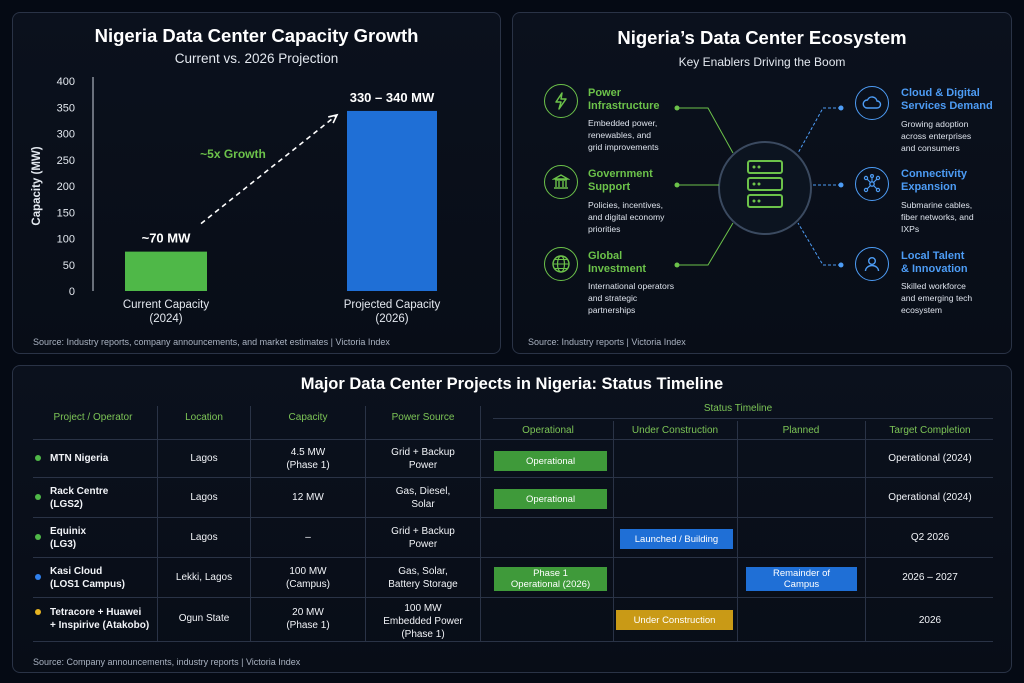 The image size is (1024, 683). What do you see at coordinates (391, 319) in the screenshot?
I see `x-tick-year: (2026)` at bounding box center [391, 319].